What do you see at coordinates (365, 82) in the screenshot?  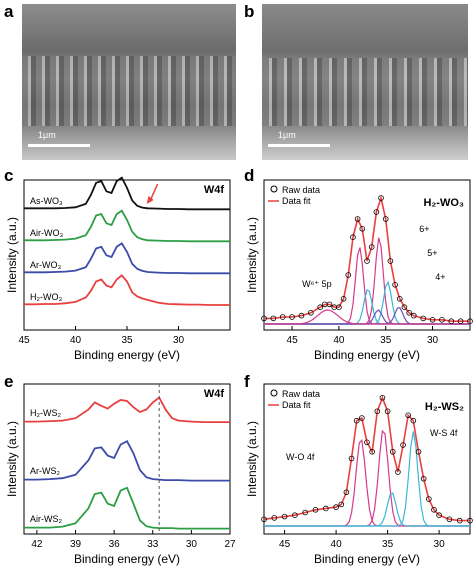 I see `sem-image-b: 1μm` at bounding box center [365, 82].